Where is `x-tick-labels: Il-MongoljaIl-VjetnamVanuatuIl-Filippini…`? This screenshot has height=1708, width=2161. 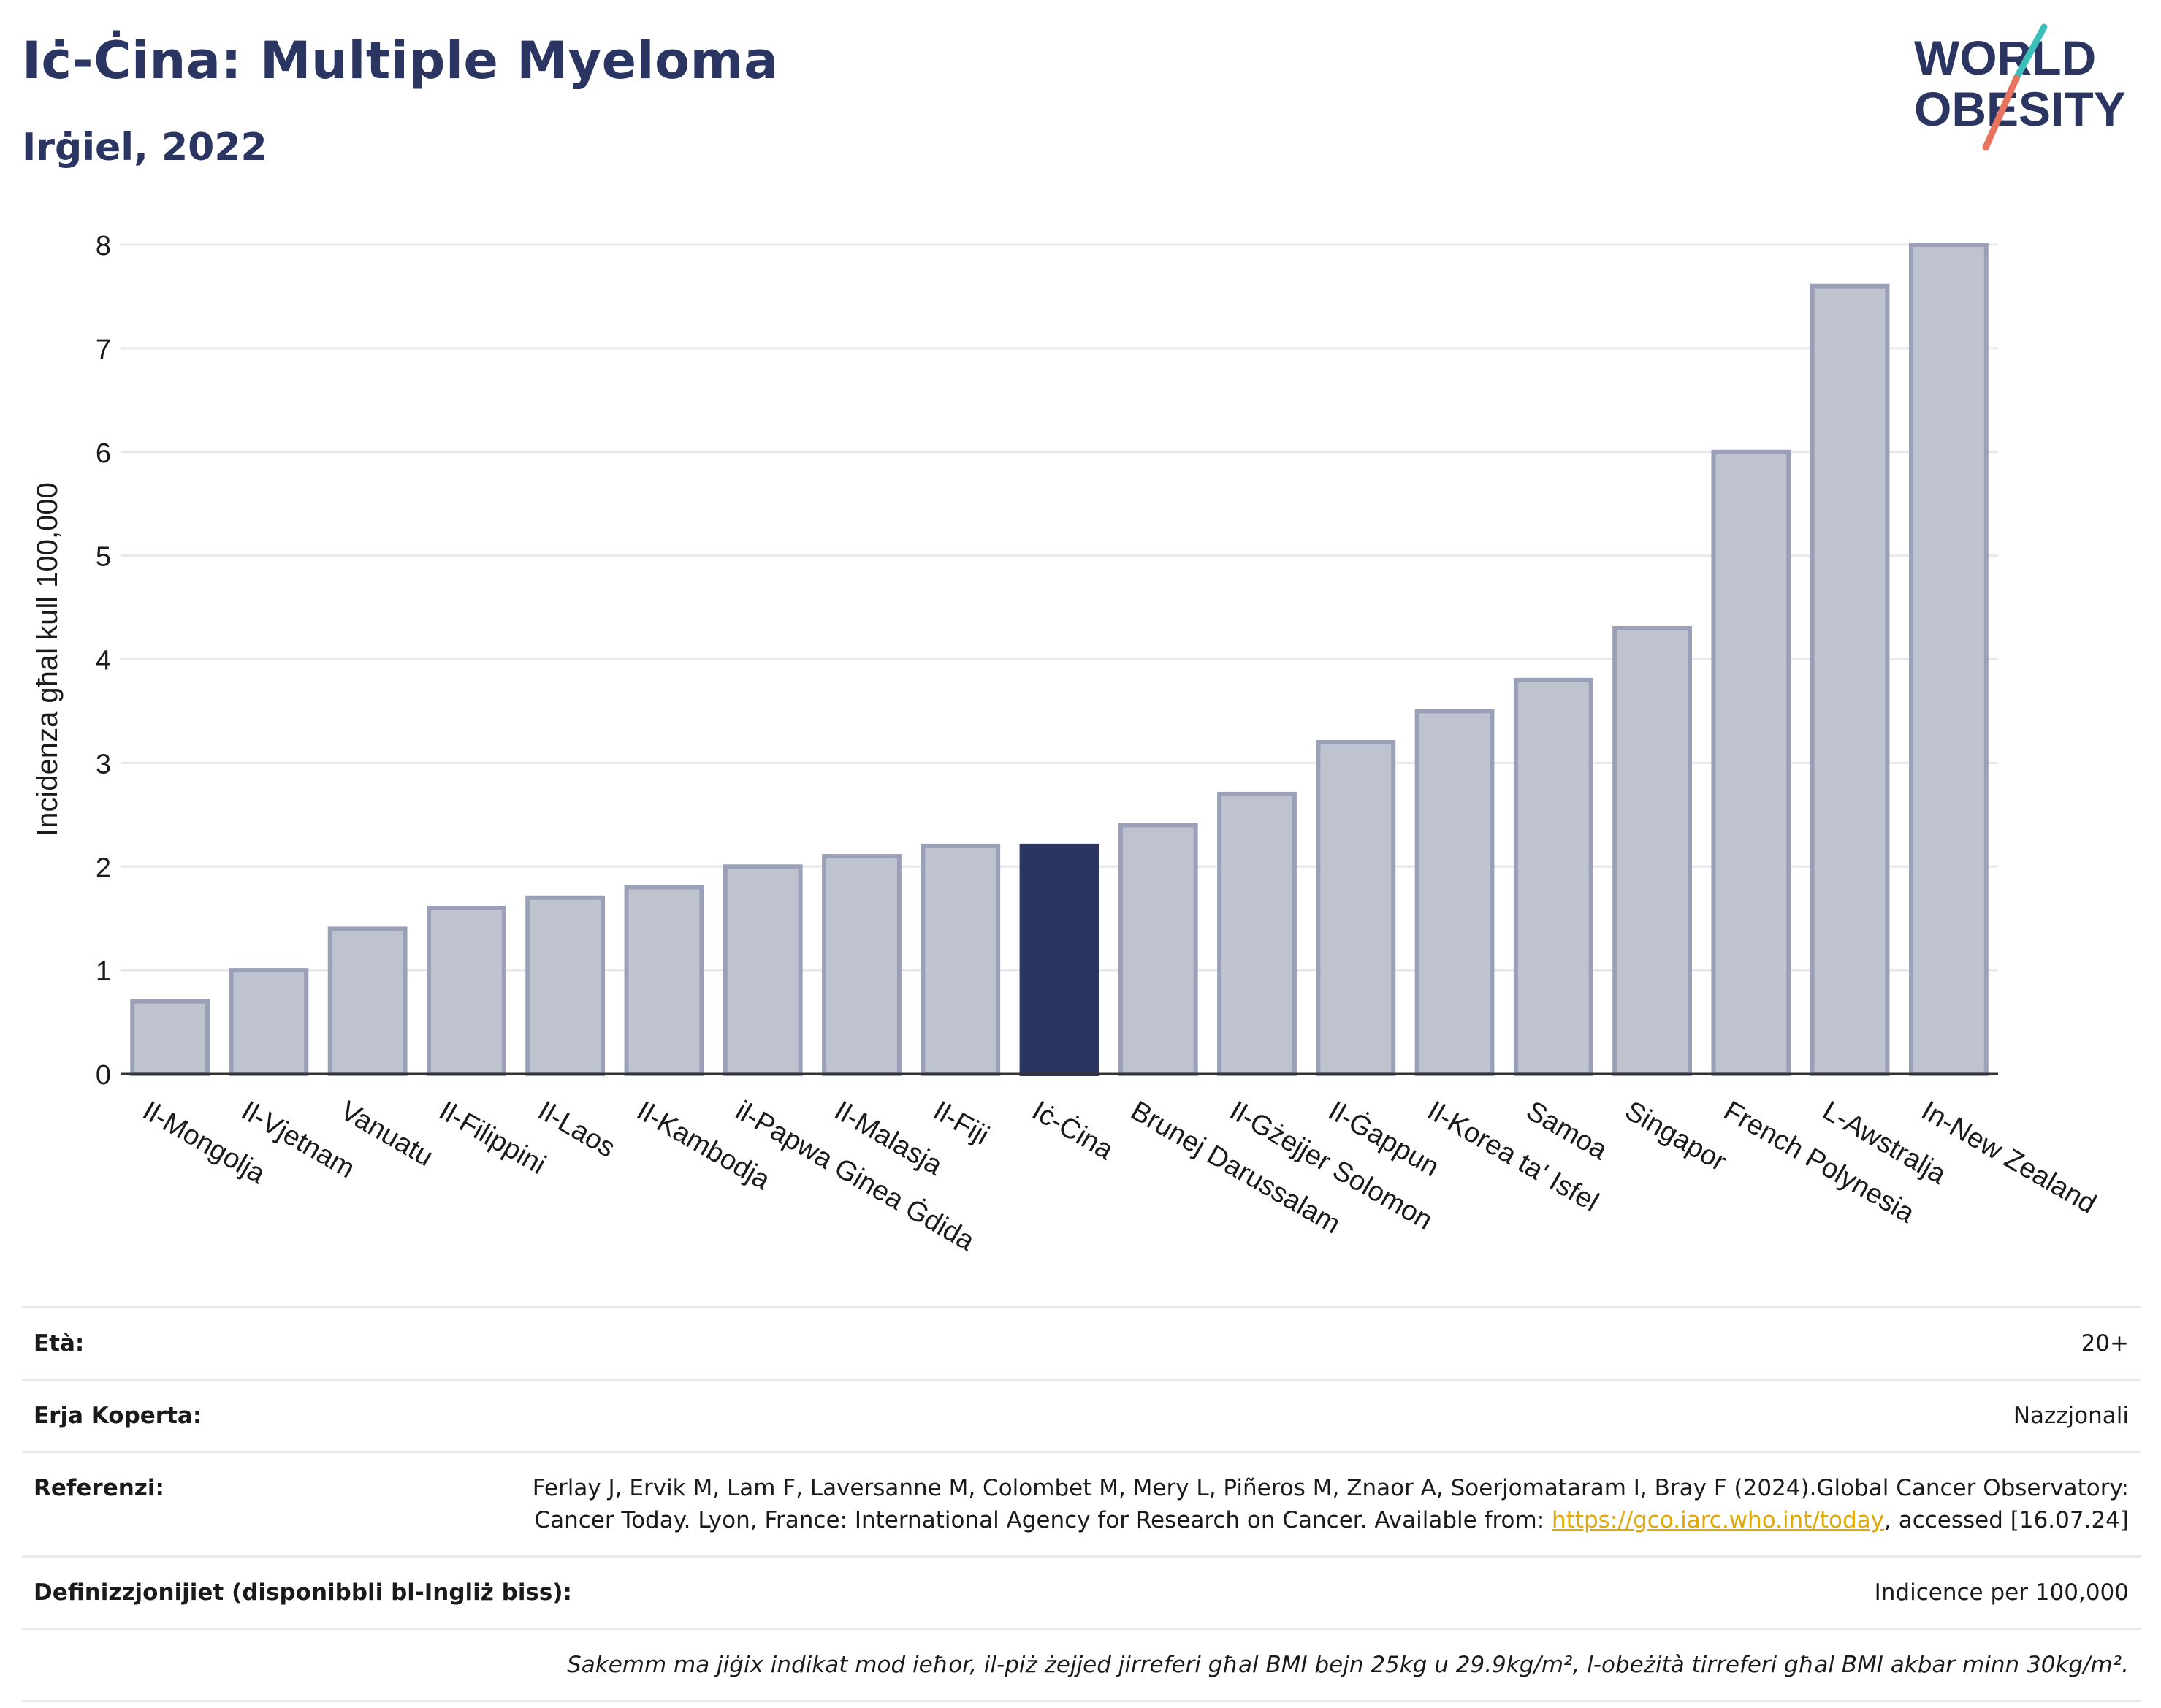
x-tick-labels: Il-MongoljaIl-VjetnamVanuatuIl-Filippini… is located at coordinates (1119, 1175).